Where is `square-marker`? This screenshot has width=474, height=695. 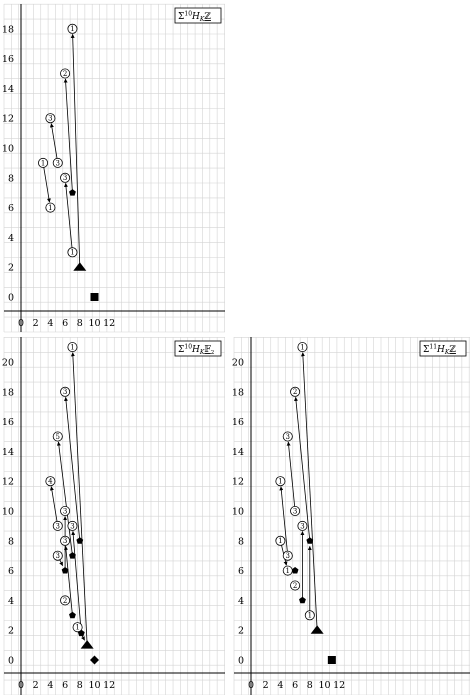 square-marker is located at coordinates (94, 297).